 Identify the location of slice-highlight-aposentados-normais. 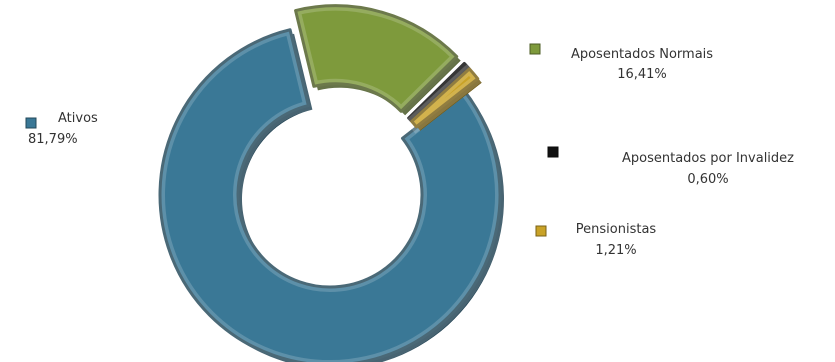
(376, 59).